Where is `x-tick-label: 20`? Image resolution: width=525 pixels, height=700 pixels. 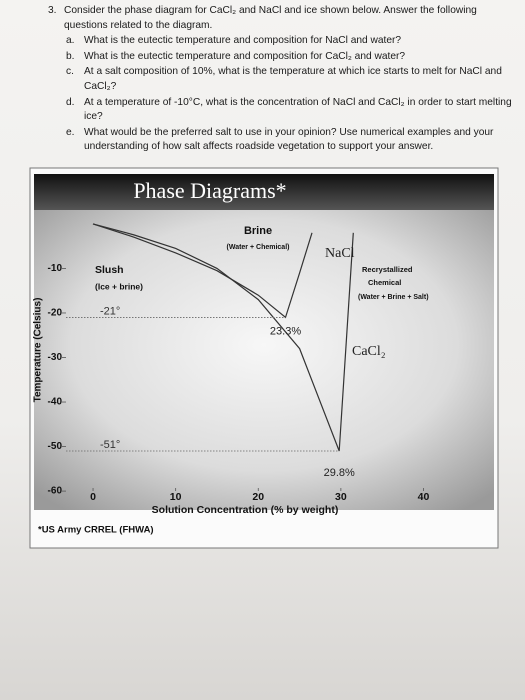 x-tick-label: 20 is located at coordinates (258, 497).